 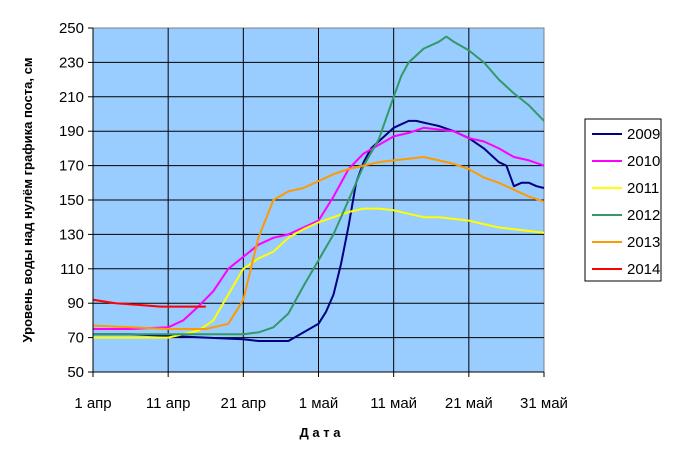 I want to click on y-tick-label: 230, so click(x=71, y=62).